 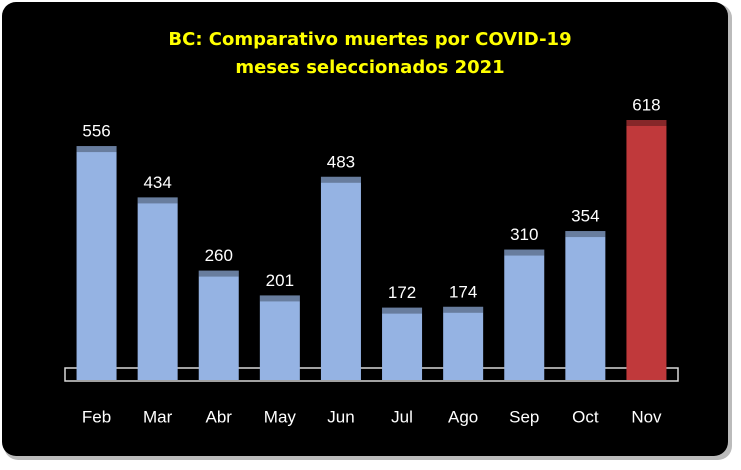 I want to click on x-tick-label: Sep, so click(x=524, y=416).